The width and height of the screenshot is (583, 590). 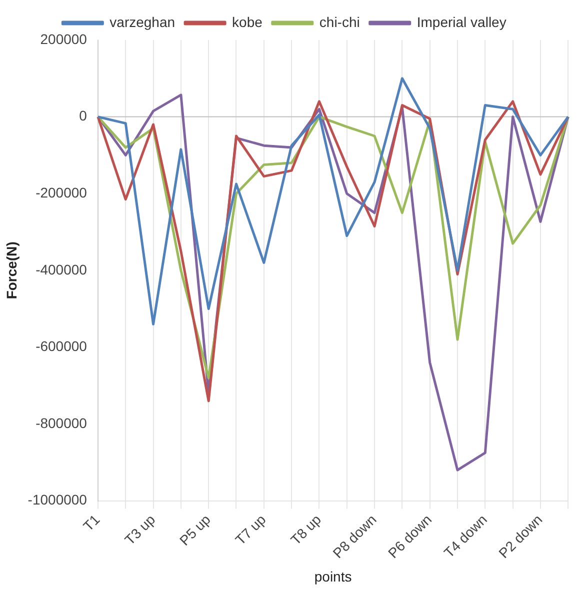 What do you see at coordinates (64, 38) in the screenshot?
I see `y-tick-label: 200000` at bounding box center [64, 38].